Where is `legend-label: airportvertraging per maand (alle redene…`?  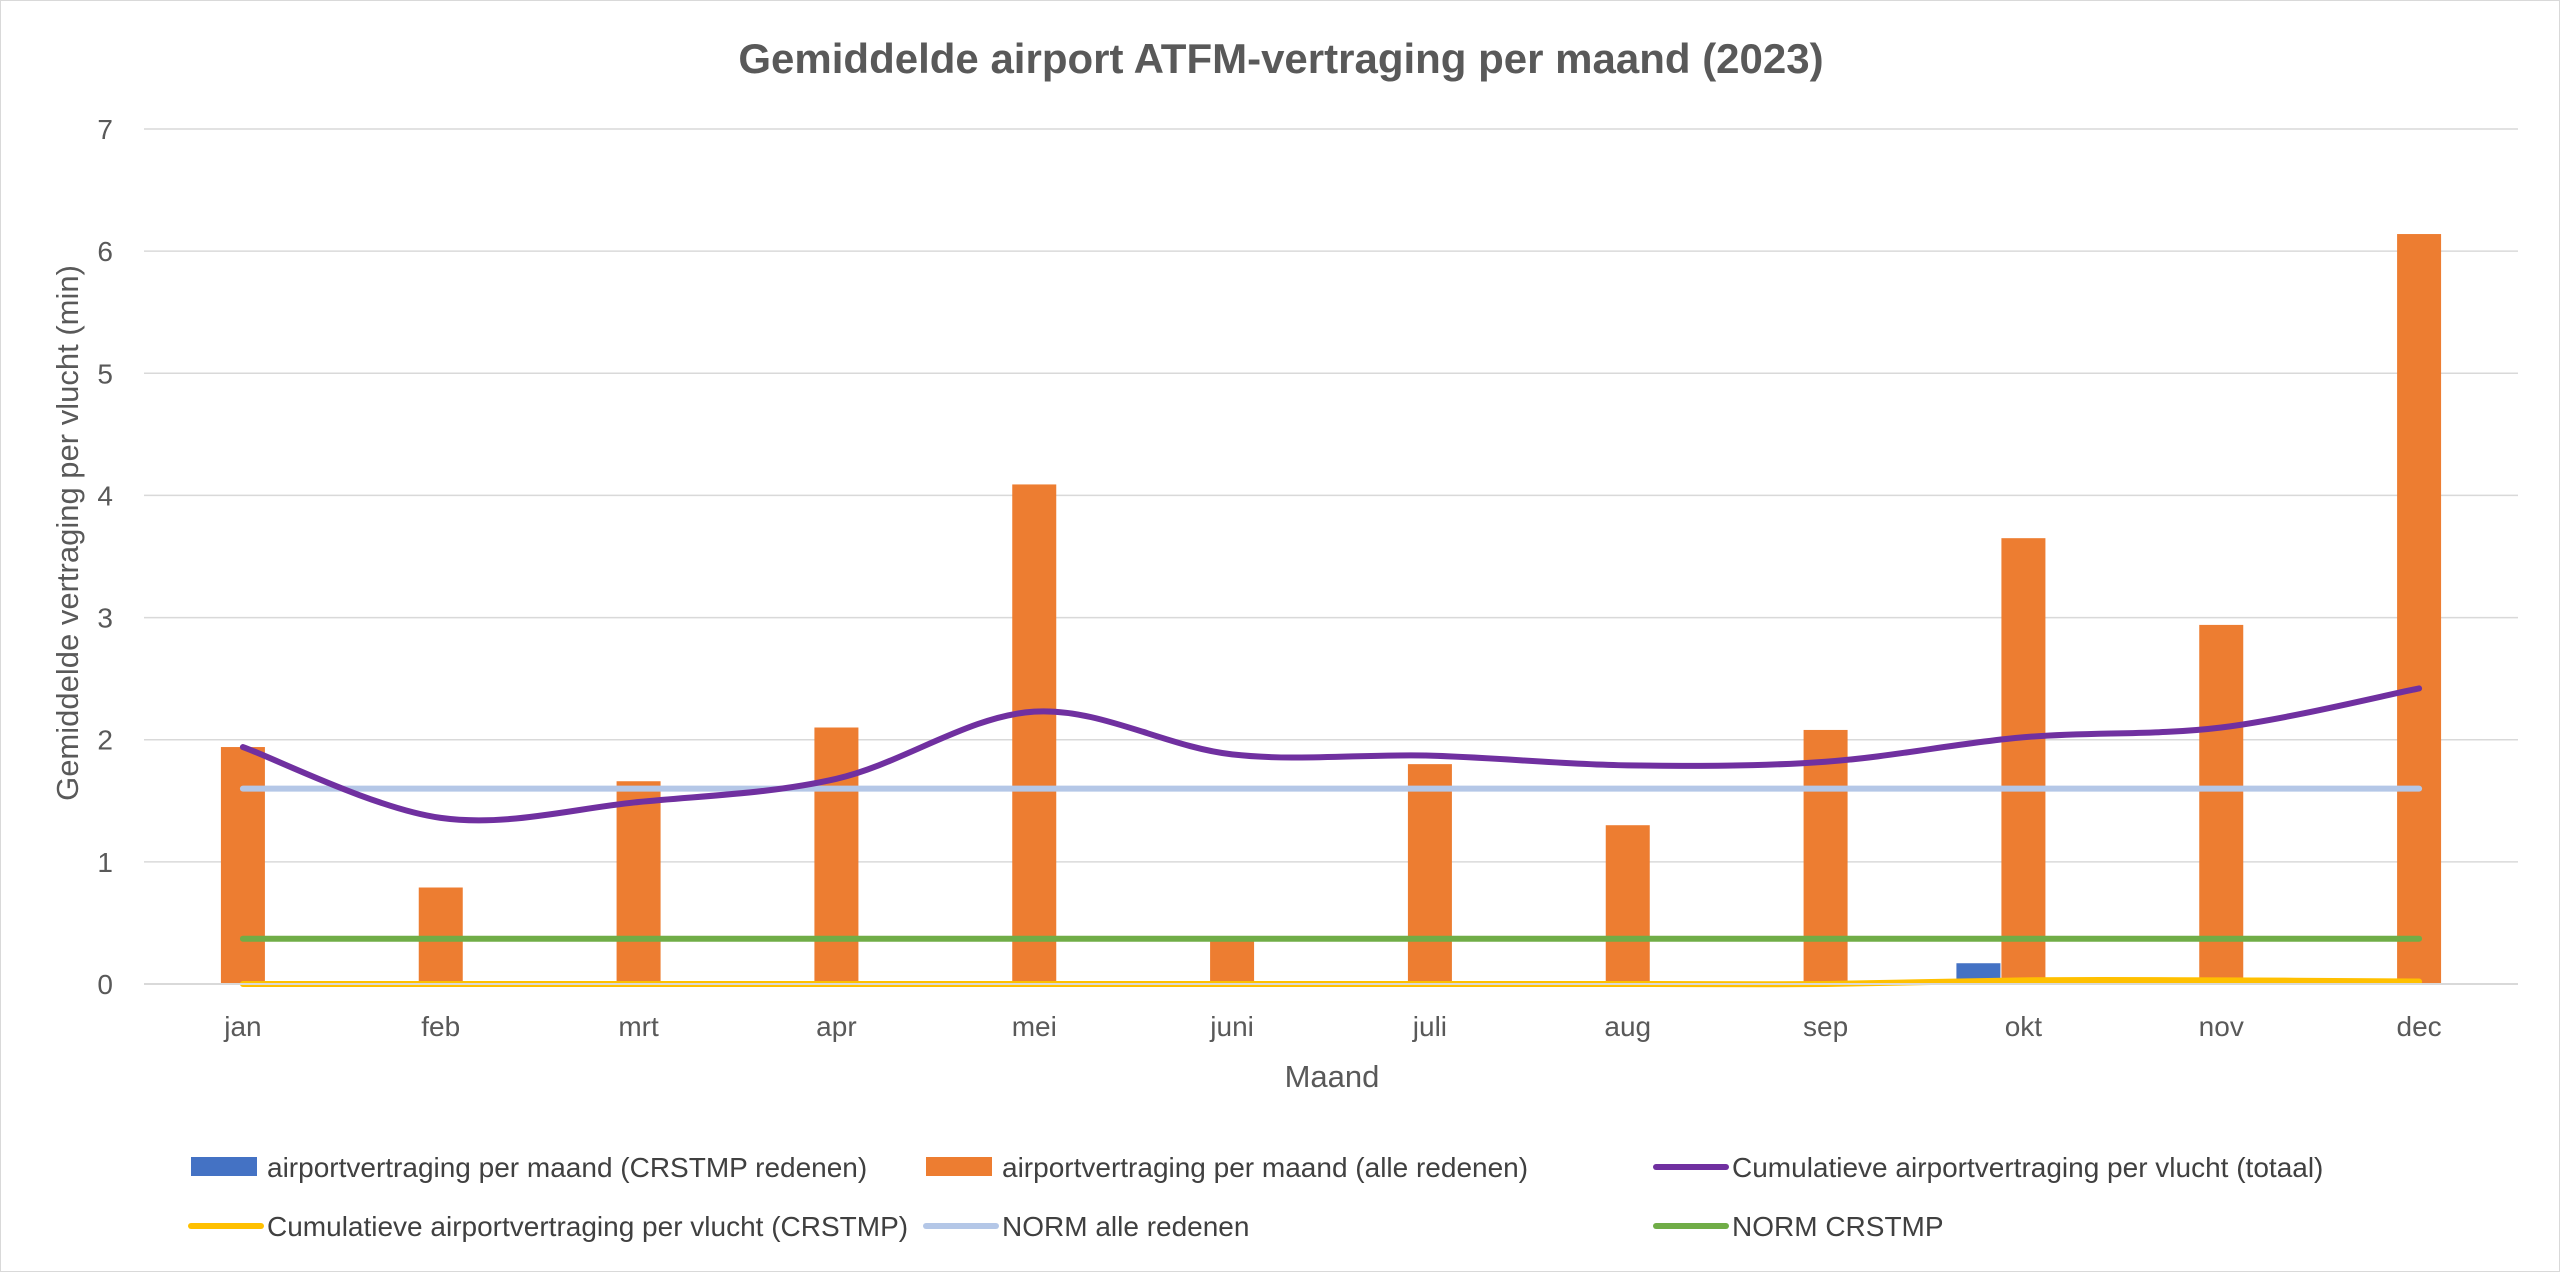
legend-label: airportvertraging per maand (alle redene… is located at coordinates (1265, 1167).